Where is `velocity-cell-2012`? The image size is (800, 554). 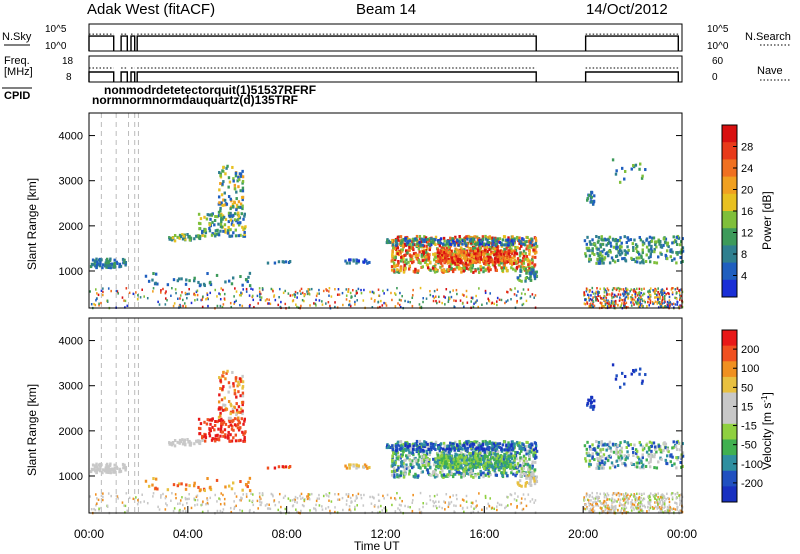 velocity-cell-2012 is located at coordinates (257, 501).